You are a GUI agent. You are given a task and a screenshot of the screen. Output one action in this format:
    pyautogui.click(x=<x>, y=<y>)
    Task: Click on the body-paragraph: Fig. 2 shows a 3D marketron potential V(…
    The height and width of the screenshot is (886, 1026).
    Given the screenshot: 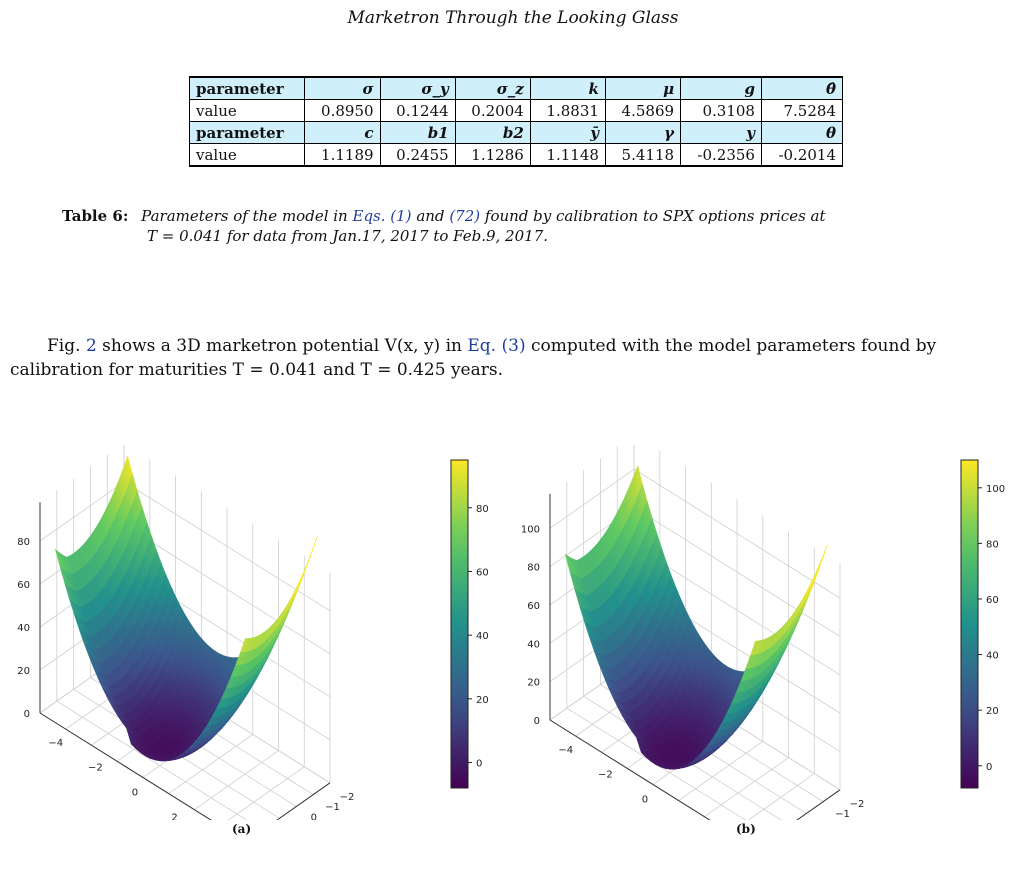 What is the action you would take?
    pyautogui.click(x=473, y=358)
    